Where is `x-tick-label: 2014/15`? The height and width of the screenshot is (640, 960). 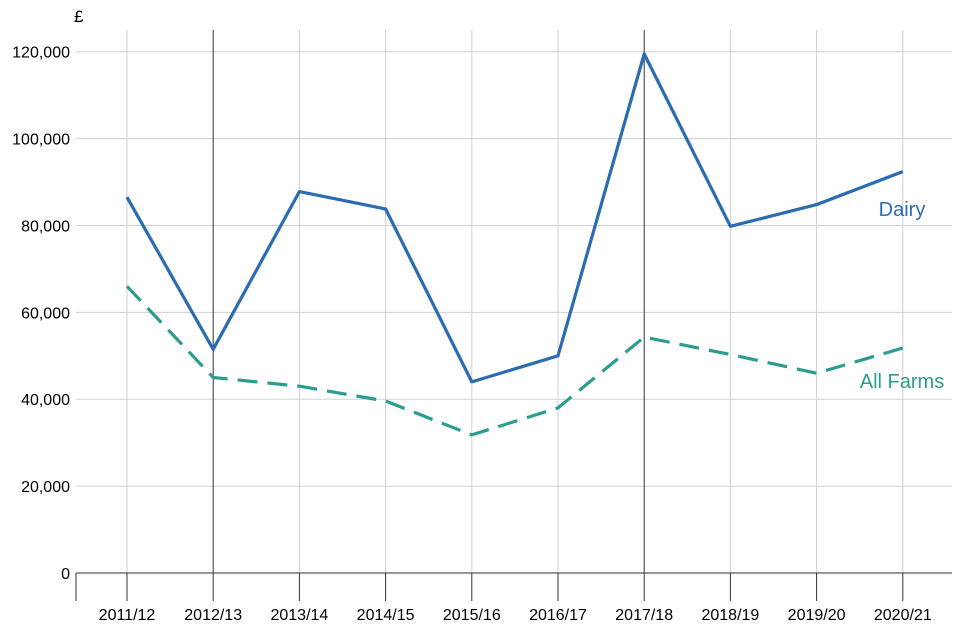 x-tick-label: 2014/15 is located at coordinates (386, 615).